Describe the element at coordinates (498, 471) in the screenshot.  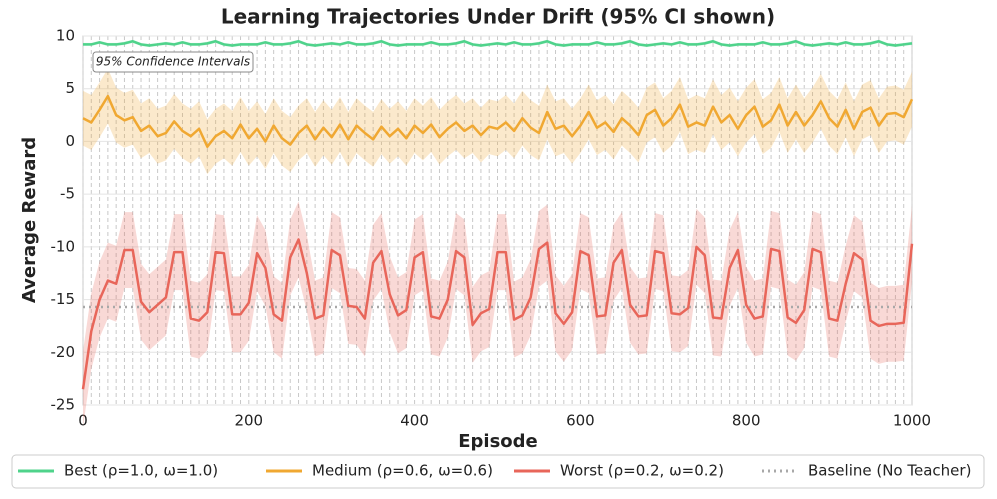
I see `legend-box` at that location.